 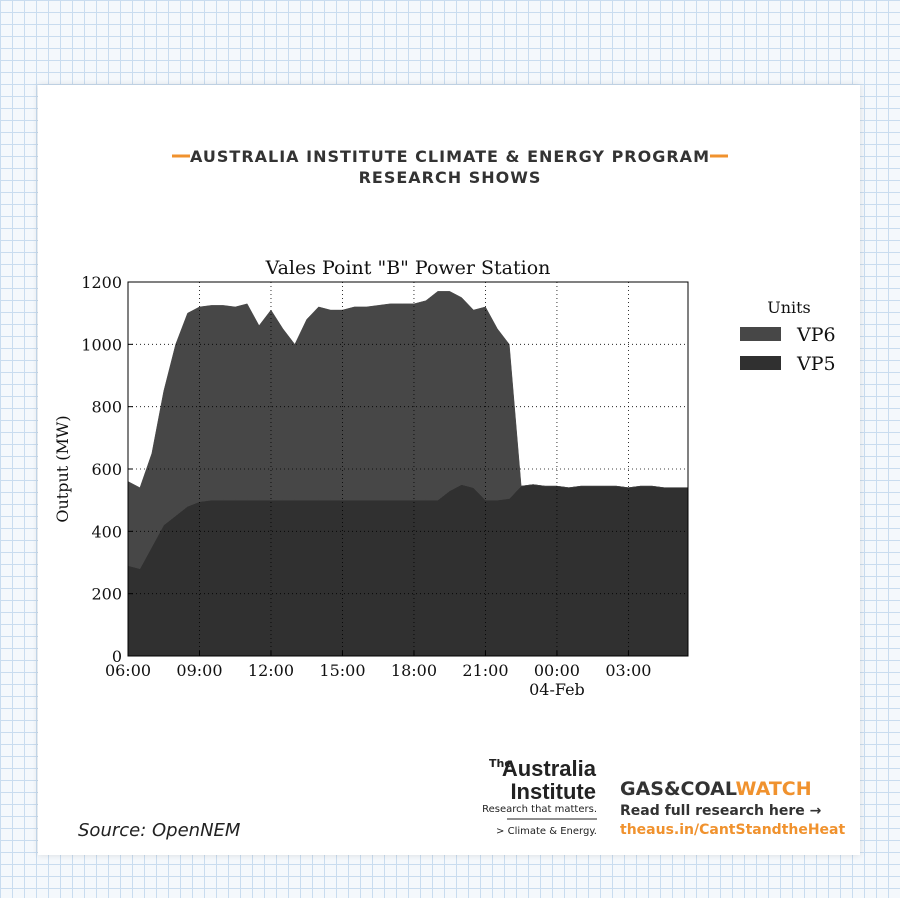 What do you see at coordinates (106, 531) in the screenshot?
I see `y-tick-label: 400` at bounding box center [106, 531].